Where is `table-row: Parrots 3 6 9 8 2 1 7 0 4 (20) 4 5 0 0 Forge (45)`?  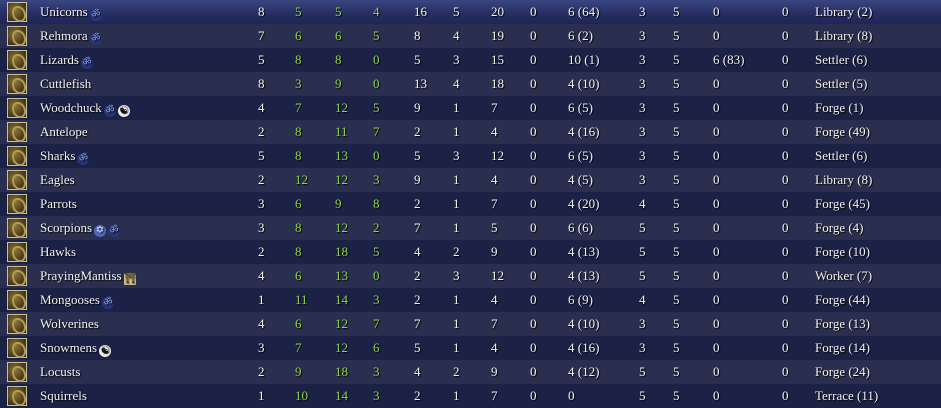
table-row: Parrots 3 6 9 8 2 1 7 0 4 (20) 4 5 0 0 Forge (45) is located at coordinates (470, 204).